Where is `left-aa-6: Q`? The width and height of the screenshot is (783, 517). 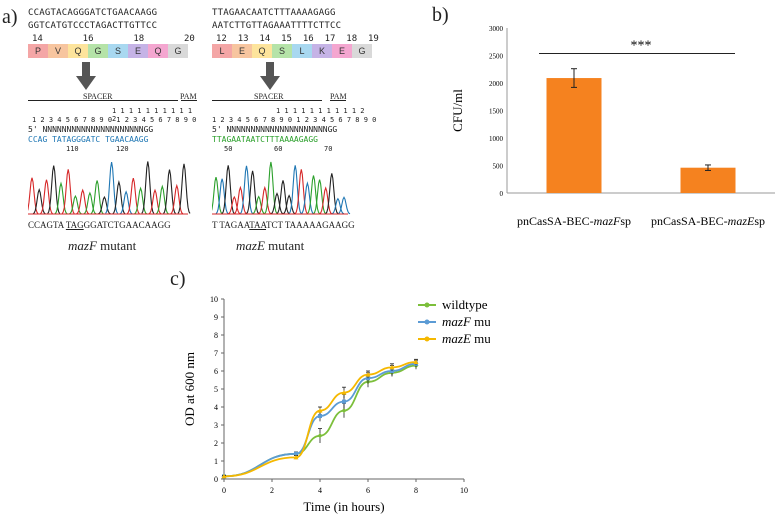 left-aa-6: Q is located at coordinates (158, 51).